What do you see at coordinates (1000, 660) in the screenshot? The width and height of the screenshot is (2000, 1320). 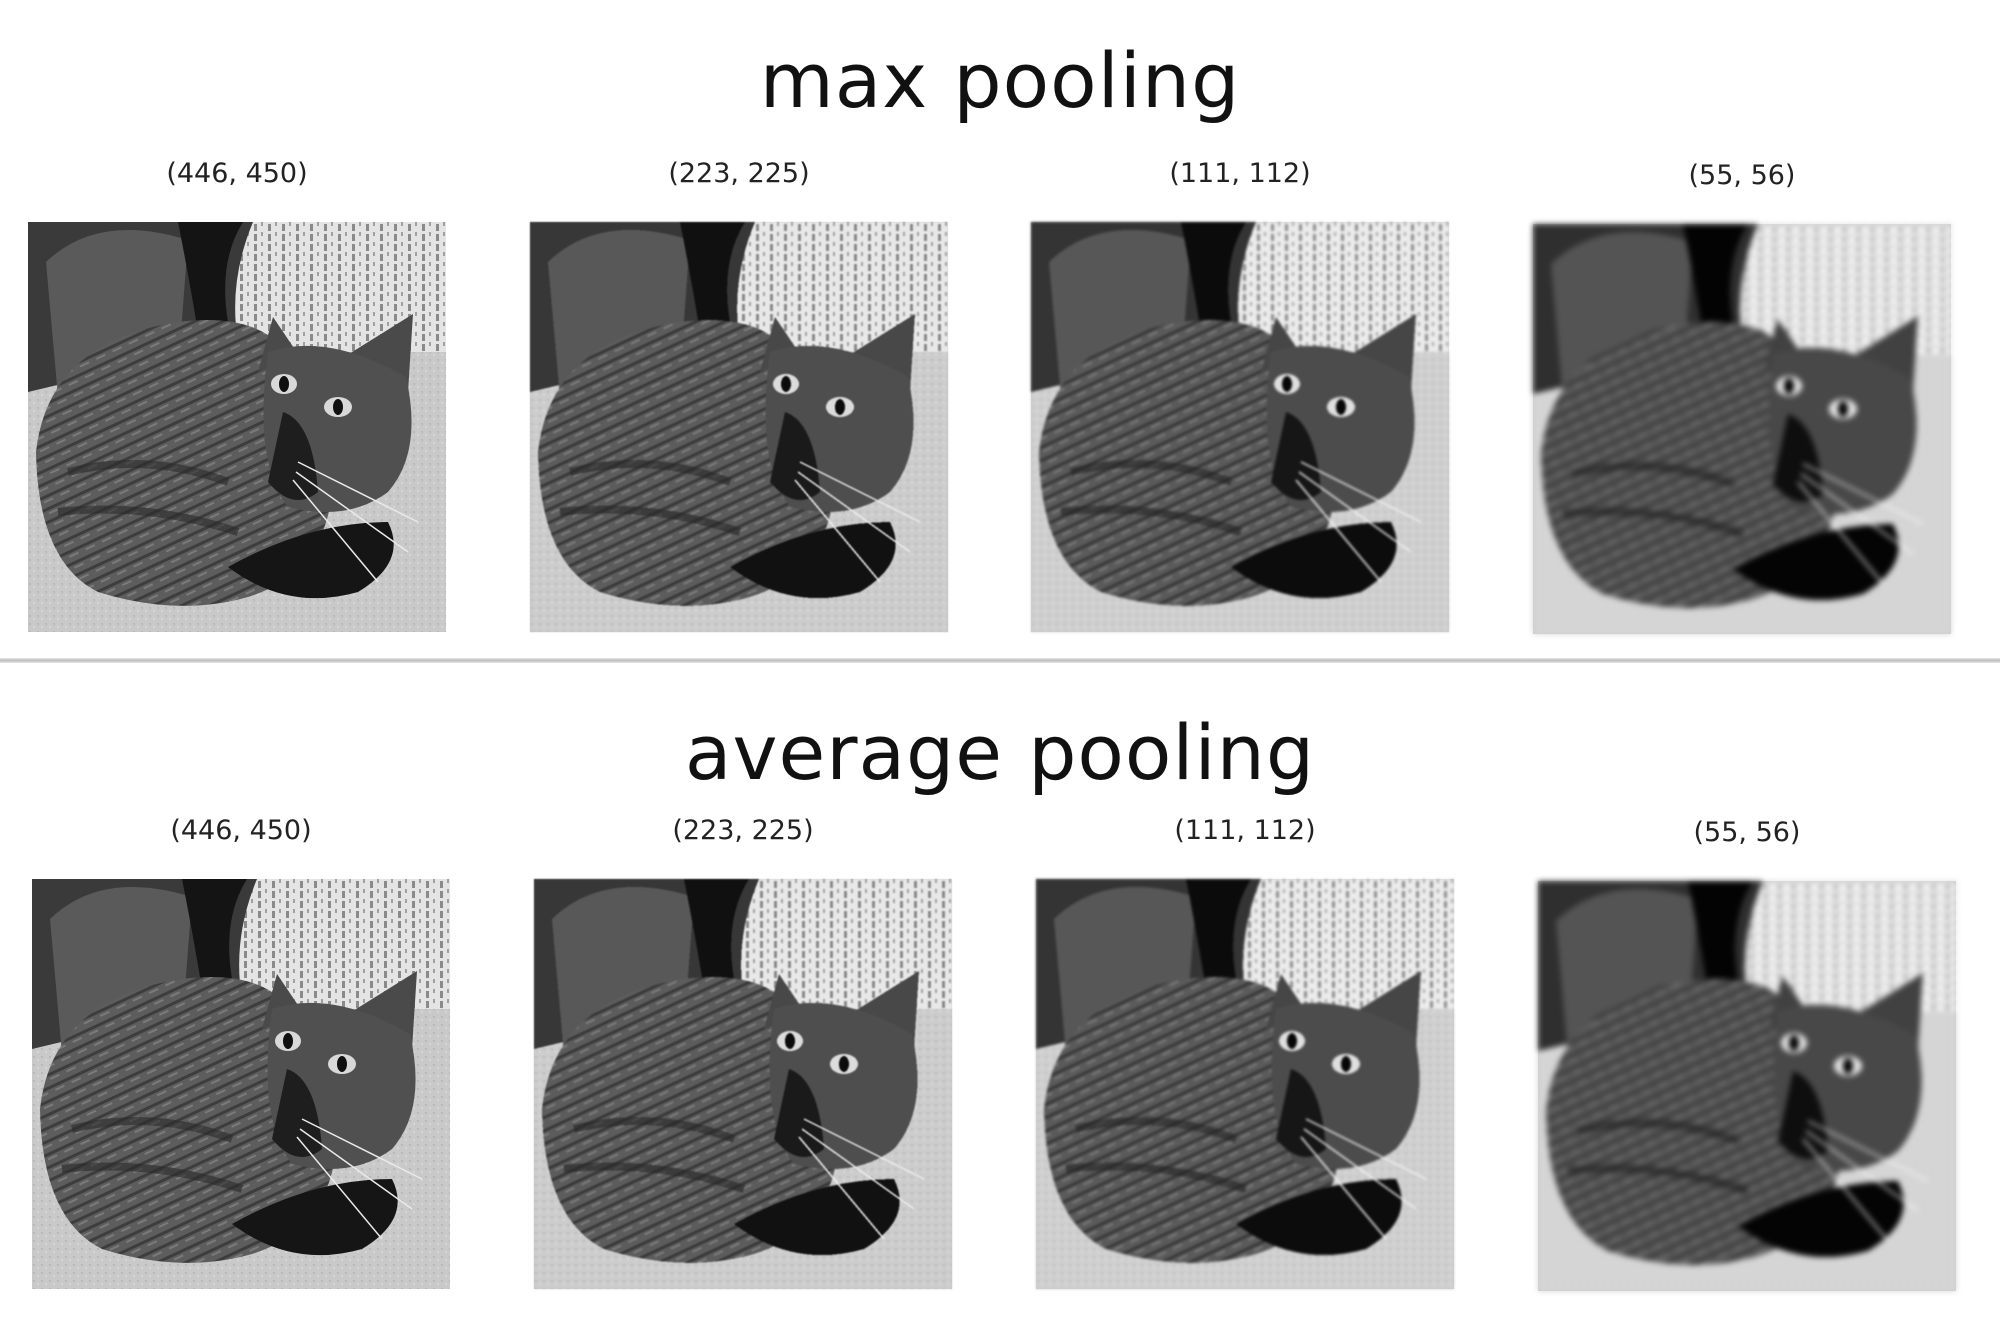 I see `section-divider` at bounding box center [1000, 660].